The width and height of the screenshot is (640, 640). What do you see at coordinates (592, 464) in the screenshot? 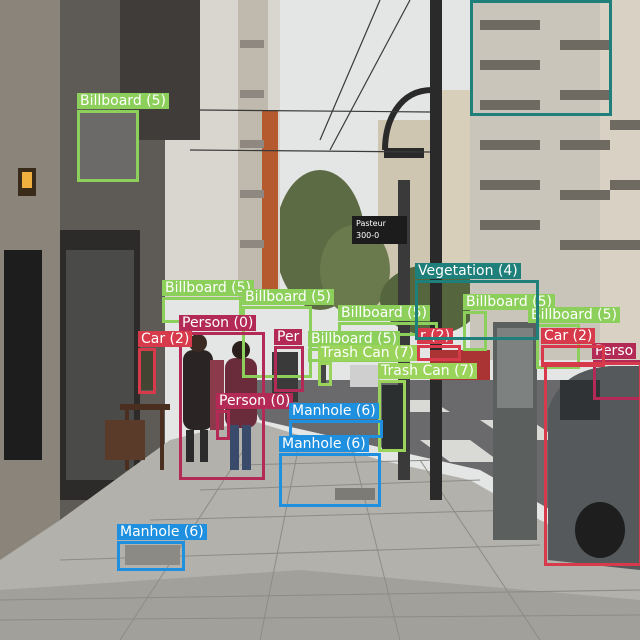
I see `annotation-box-person-right` at bounding box center [592, 464].